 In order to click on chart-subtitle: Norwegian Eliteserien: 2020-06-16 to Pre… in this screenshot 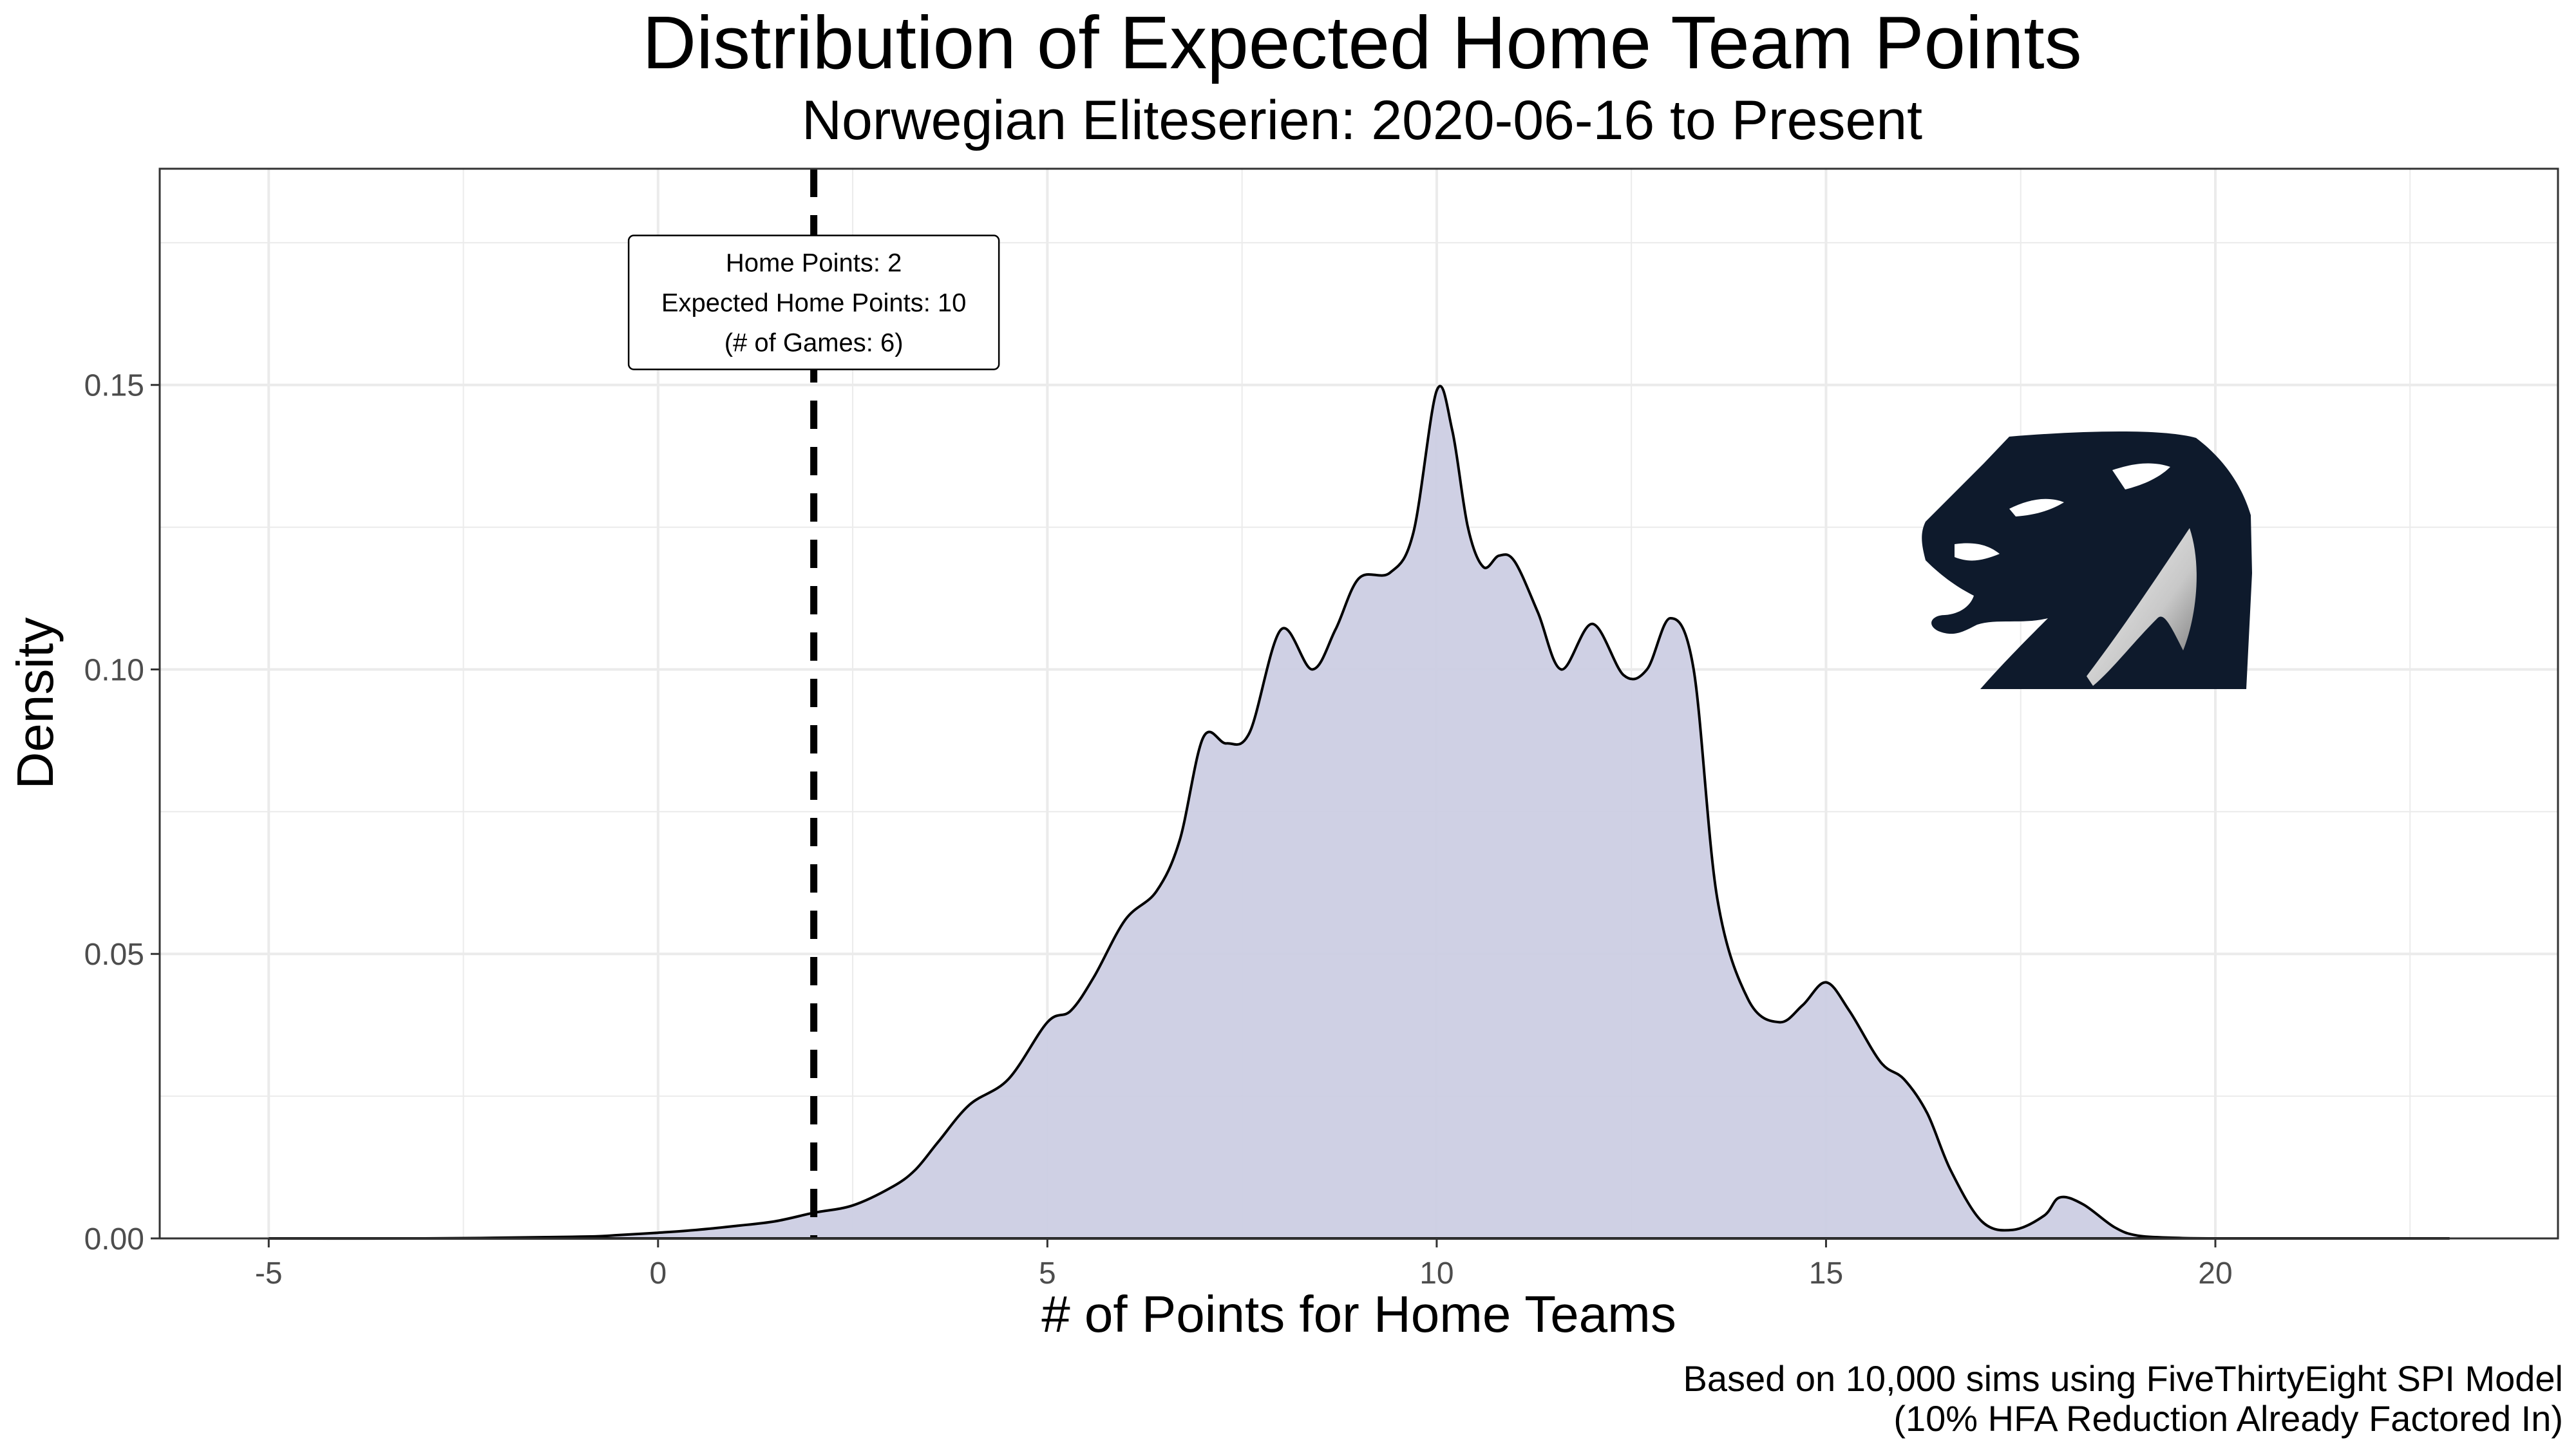, I will do `click(1362, 120)`.